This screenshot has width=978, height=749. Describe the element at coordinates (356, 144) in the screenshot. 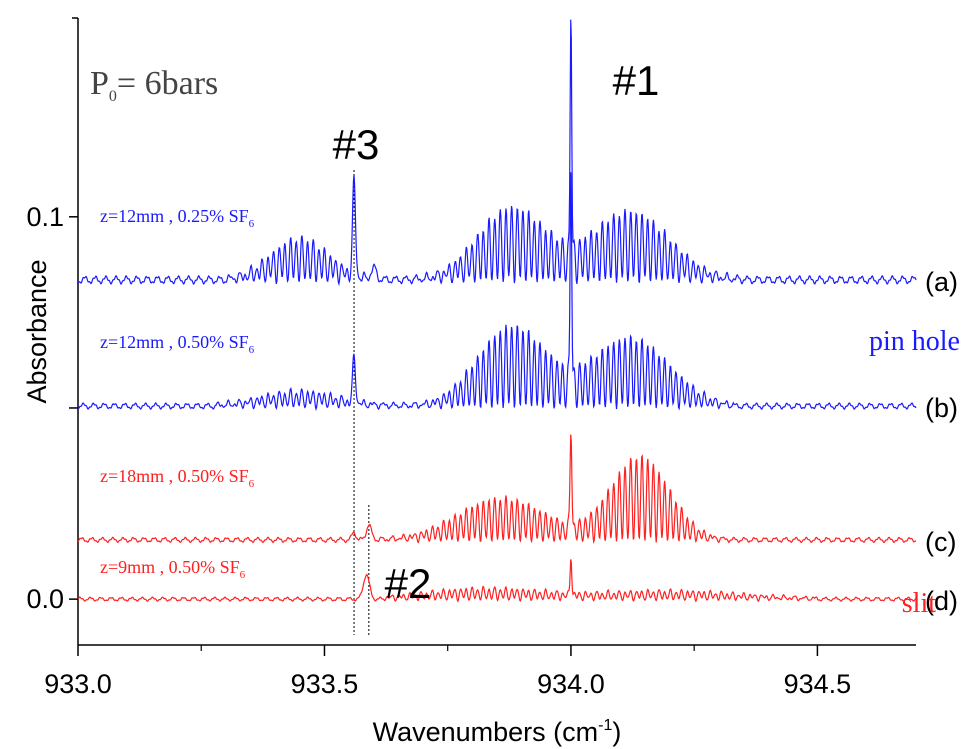

I see `peak-label: #3` at that location.